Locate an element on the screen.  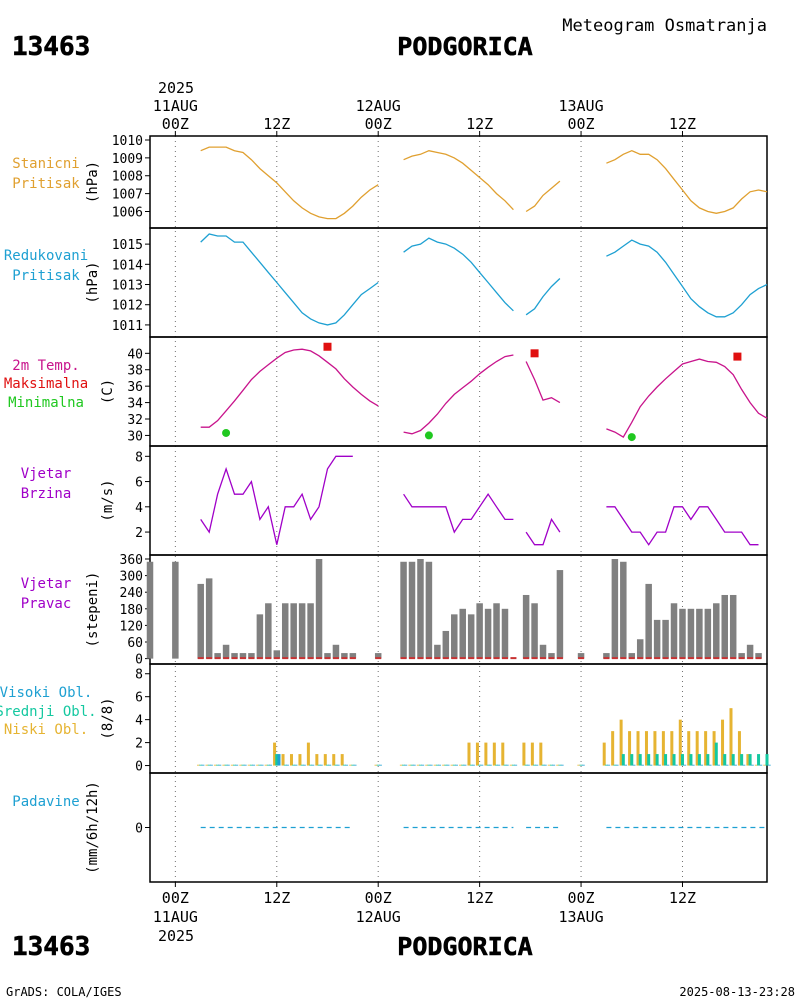
y-tick-label: 38 is located at coordinates (135, 371).